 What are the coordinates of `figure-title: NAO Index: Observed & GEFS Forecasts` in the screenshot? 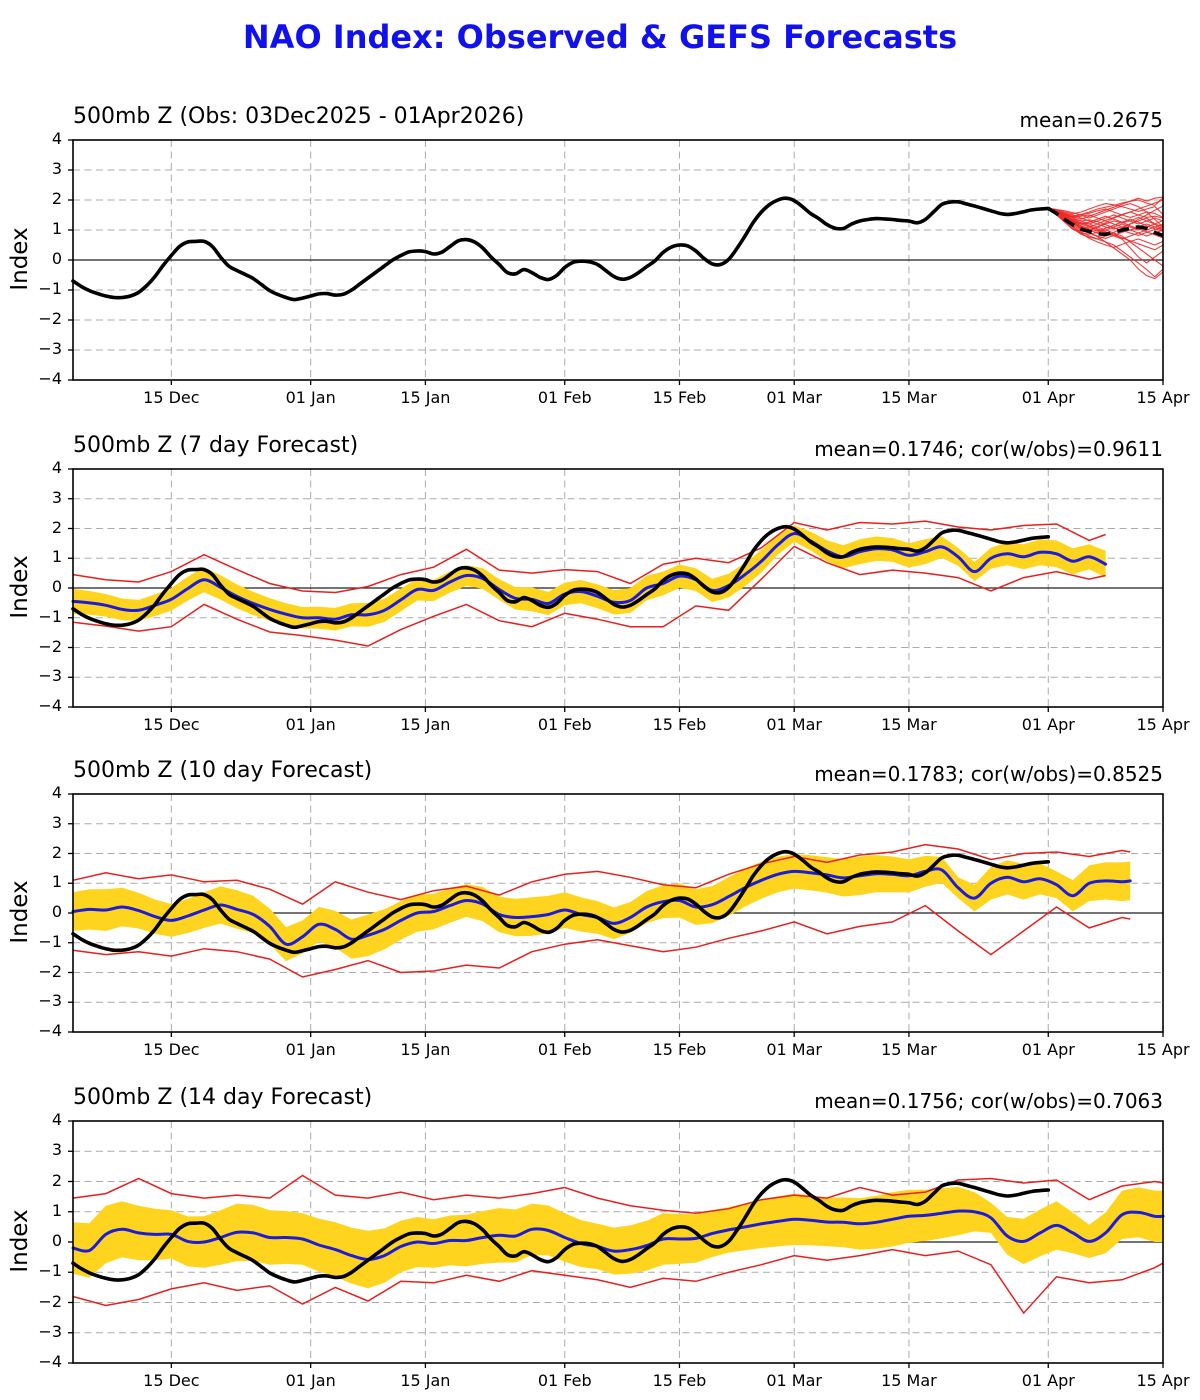 It's located at (600, 37).